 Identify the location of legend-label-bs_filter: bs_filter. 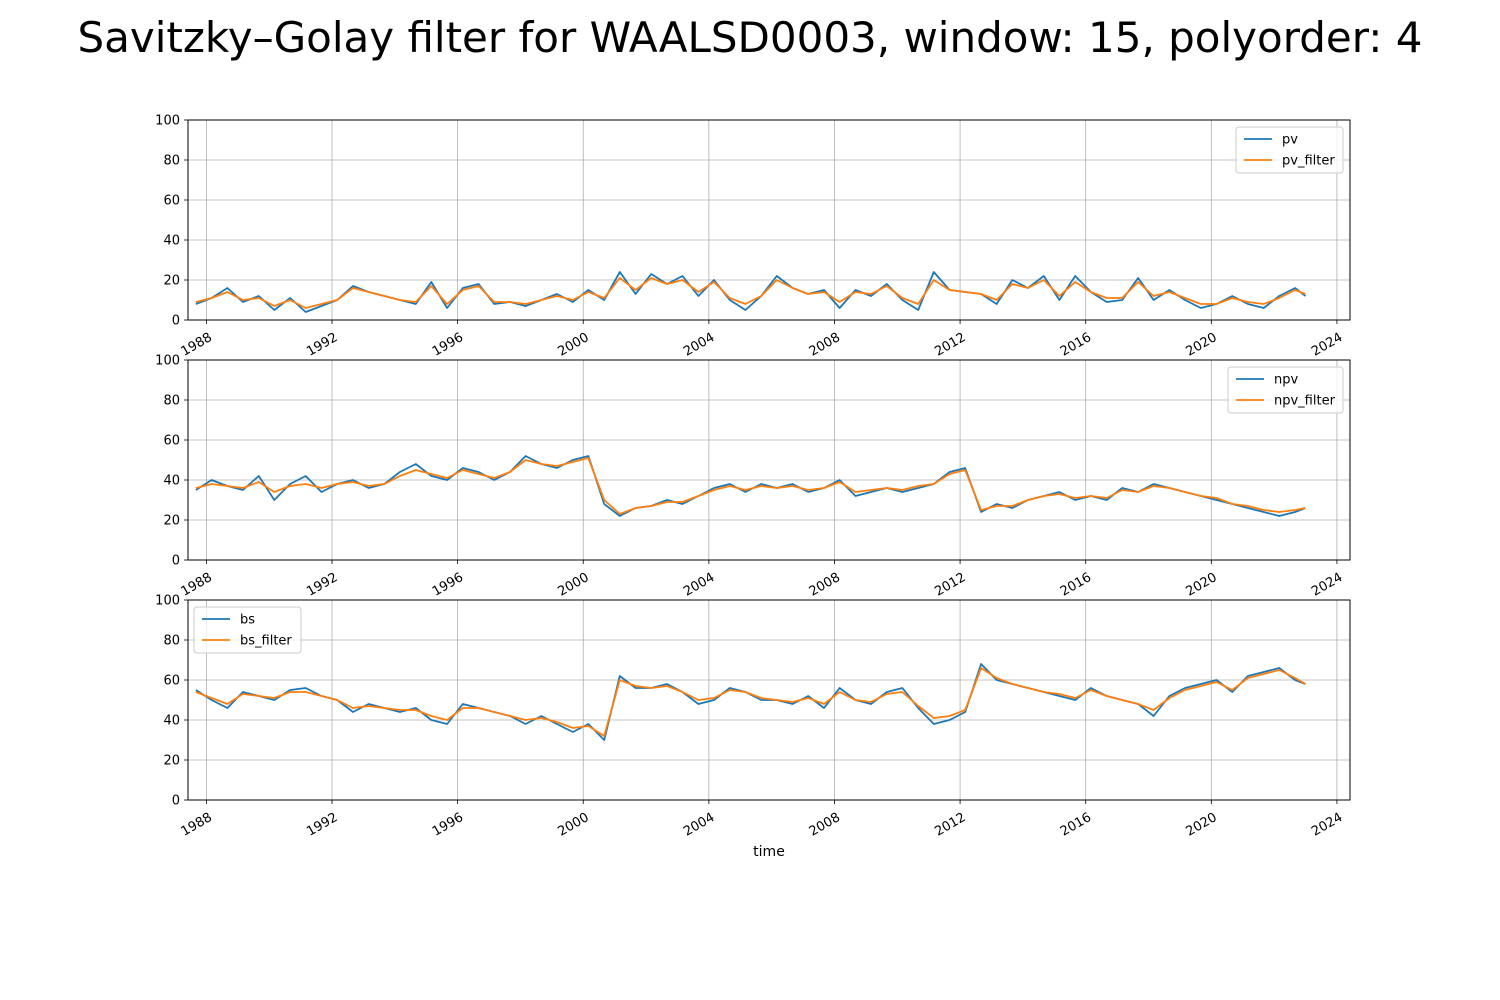
(266, 641).